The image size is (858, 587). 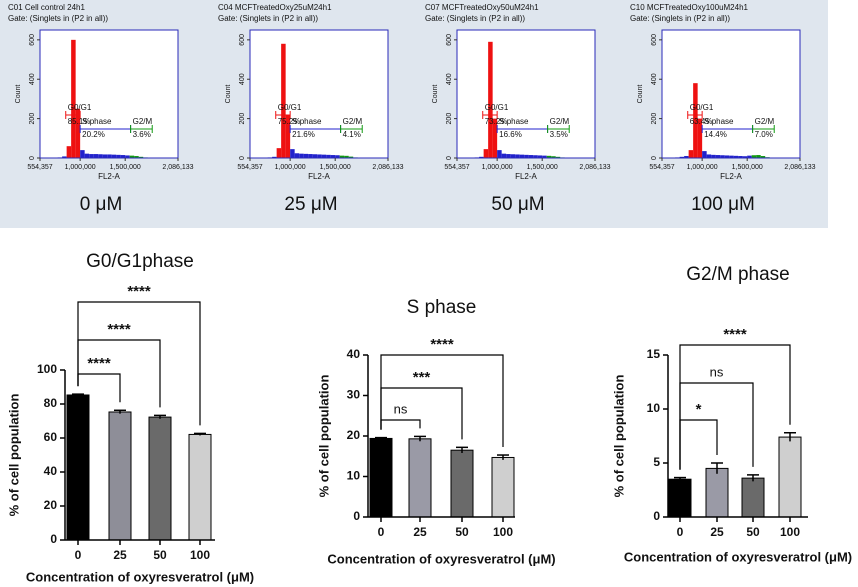 I want to click on plot-area, so click(x=526, y=94).